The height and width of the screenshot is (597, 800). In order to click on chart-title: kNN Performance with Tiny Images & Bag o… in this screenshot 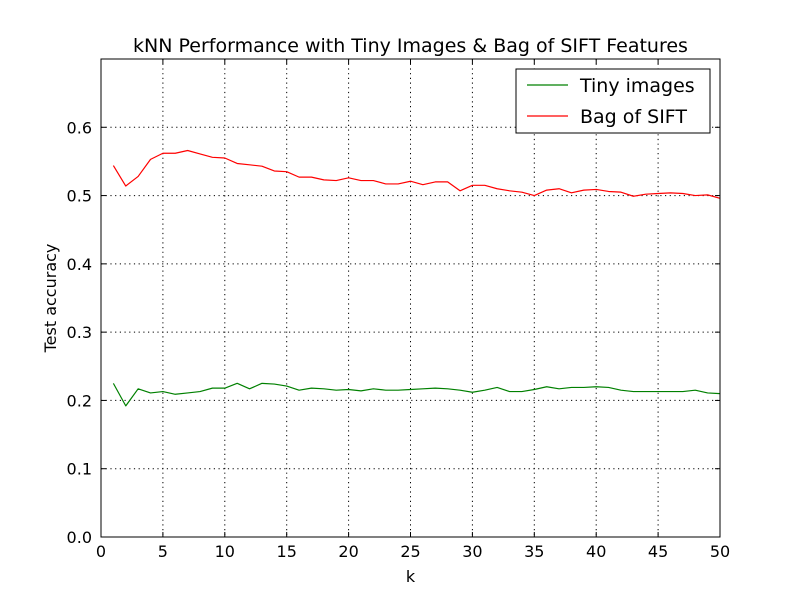, I will do `click(410, 46)`.